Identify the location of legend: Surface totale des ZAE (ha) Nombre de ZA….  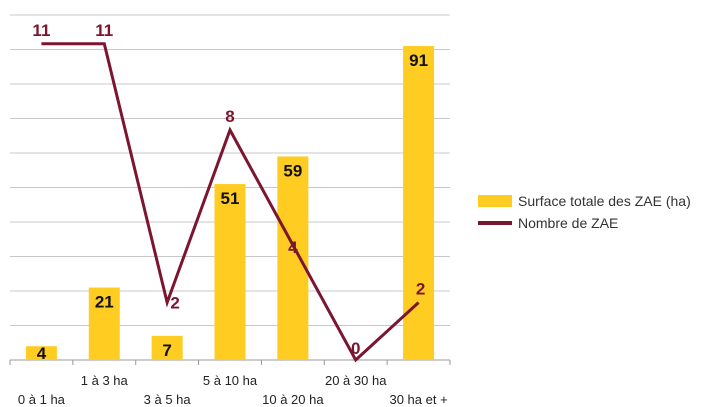
(584, 212).